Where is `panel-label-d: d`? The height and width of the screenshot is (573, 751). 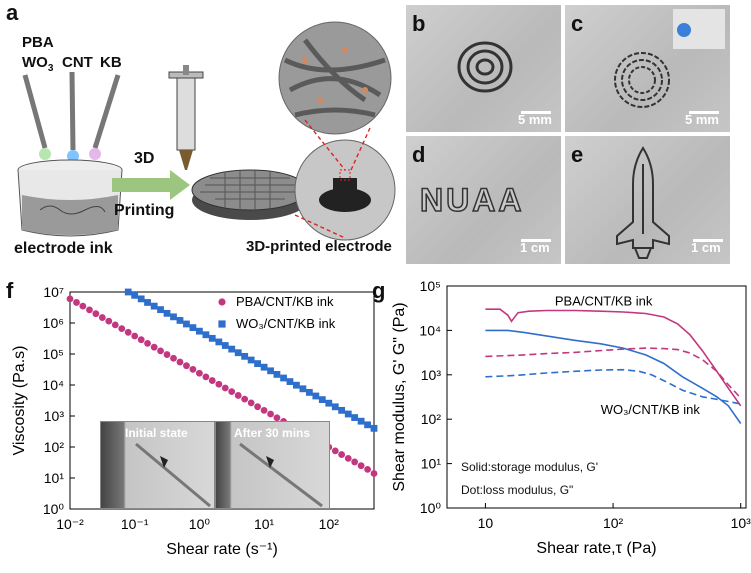
panel-label-d: d is located at coordinates (419, 154).